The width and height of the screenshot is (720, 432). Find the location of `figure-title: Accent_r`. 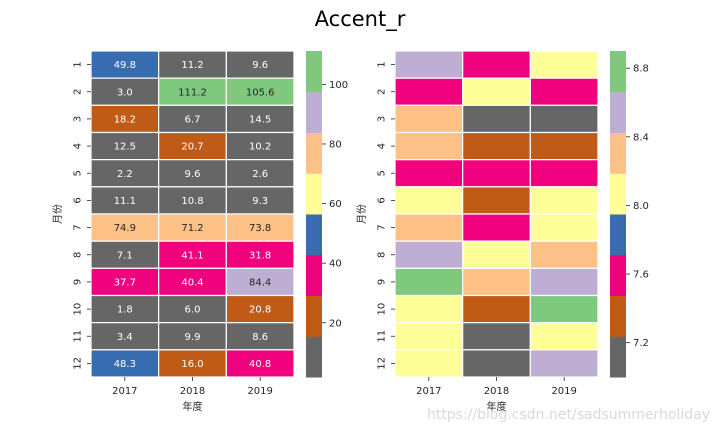

figure-title: Accent_r is located at coordinates (360, 19).